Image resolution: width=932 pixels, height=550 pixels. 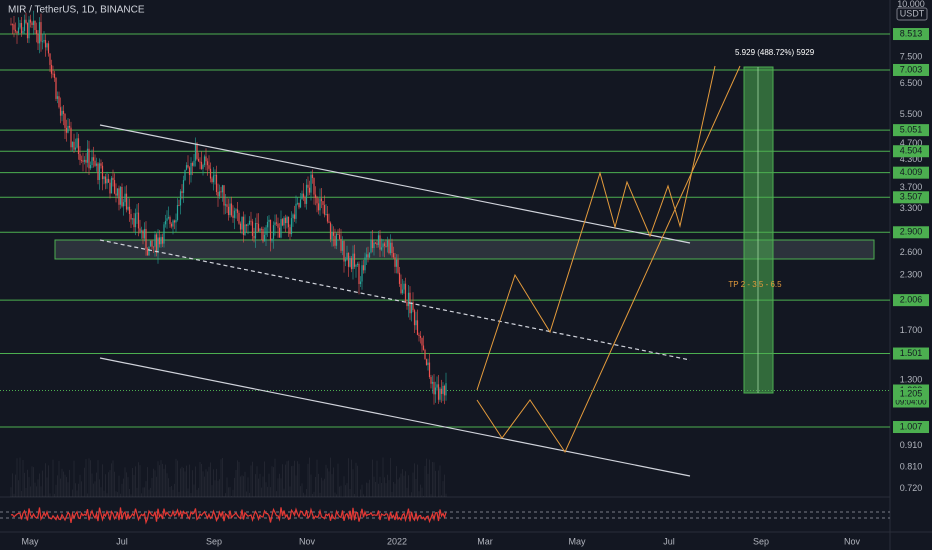 What do you see at coordinates (911, 379) in the screenshot?
I see `price-label: 1.300` at bounding box center [911, 379].